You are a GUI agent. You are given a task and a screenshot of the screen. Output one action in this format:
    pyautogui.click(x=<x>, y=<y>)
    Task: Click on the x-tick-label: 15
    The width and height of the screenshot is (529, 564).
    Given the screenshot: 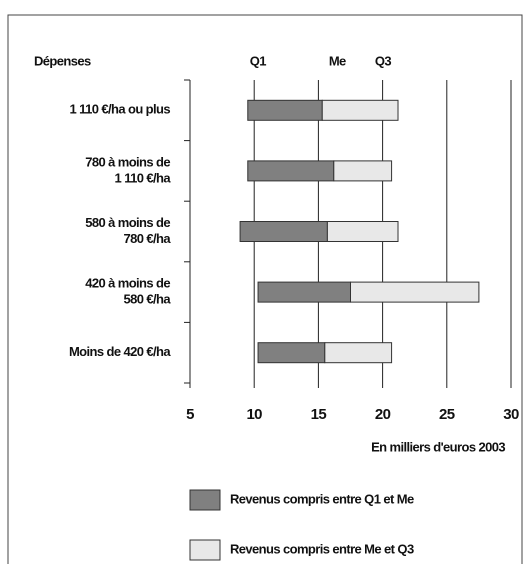 What is the action you would take?
    pyautogui.click(x=319, y=414)
    